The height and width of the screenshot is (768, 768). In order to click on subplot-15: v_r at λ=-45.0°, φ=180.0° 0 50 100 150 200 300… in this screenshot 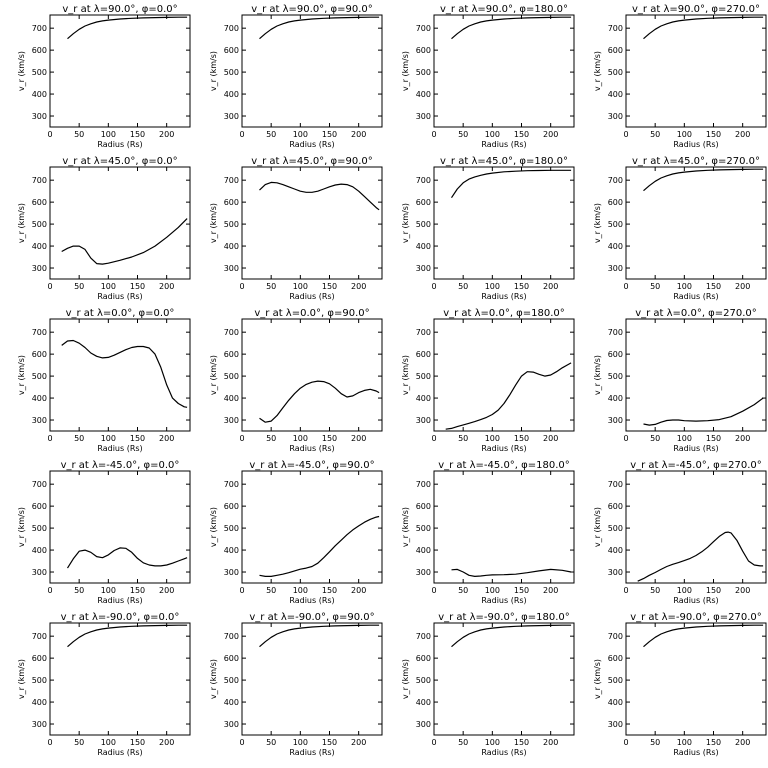, I will do `click(488, 532)`.